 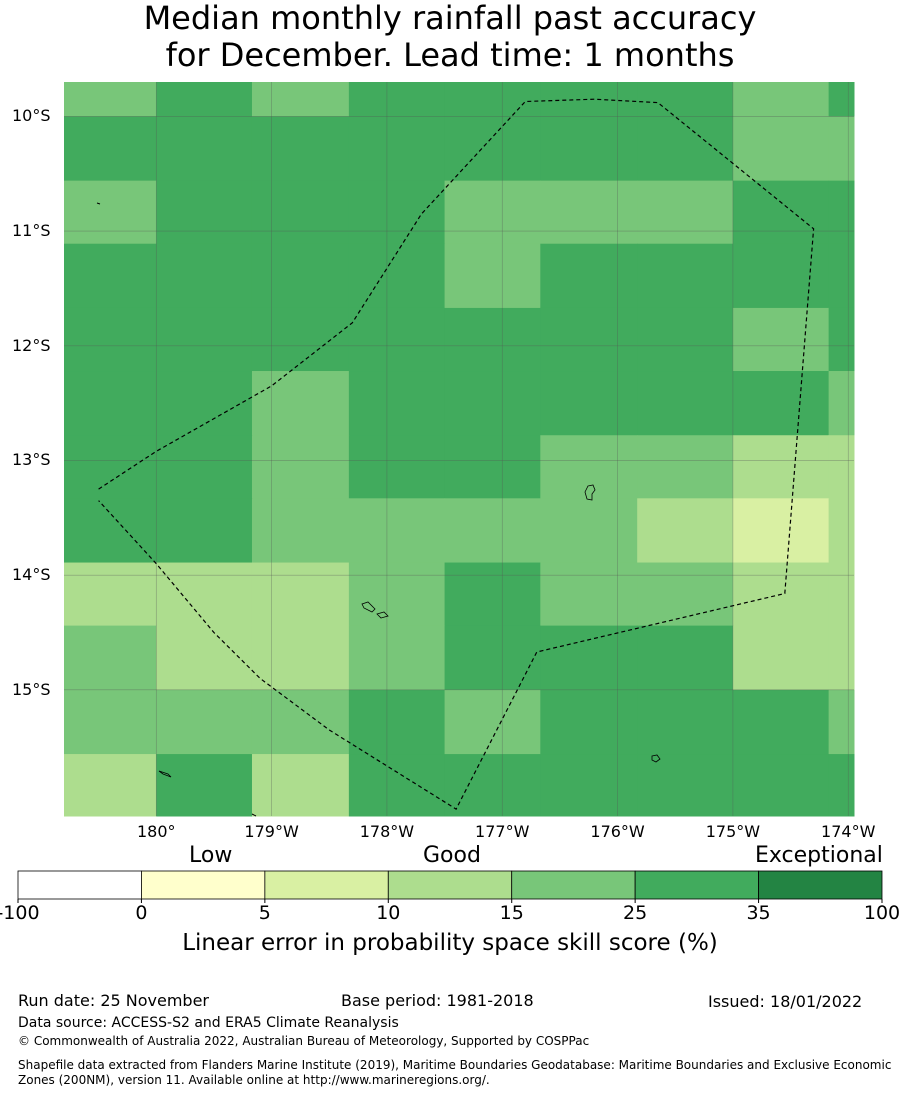 What do you see at coordinates (31, 689) in the screenshot?
I see `lat-tick-label: 15°S` at bounding box center [31, 689].